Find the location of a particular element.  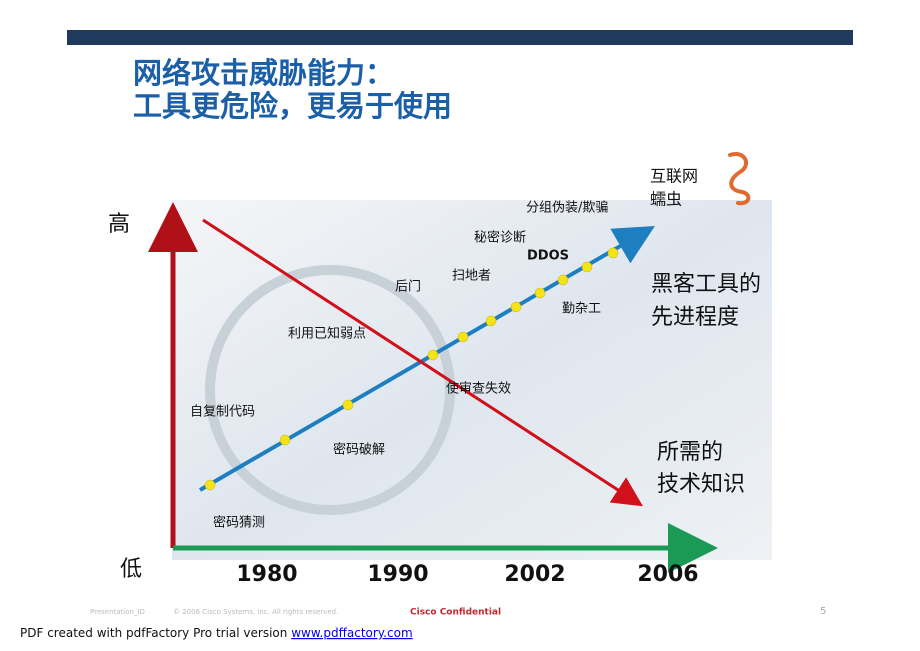

title: 工具更危险，更易于使用 is located at coordinates (292, 106).